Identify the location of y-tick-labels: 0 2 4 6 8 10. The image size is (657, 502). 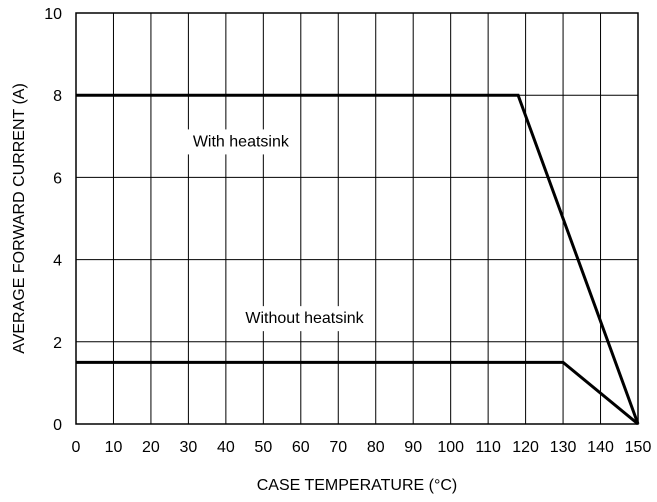
(53, 220).